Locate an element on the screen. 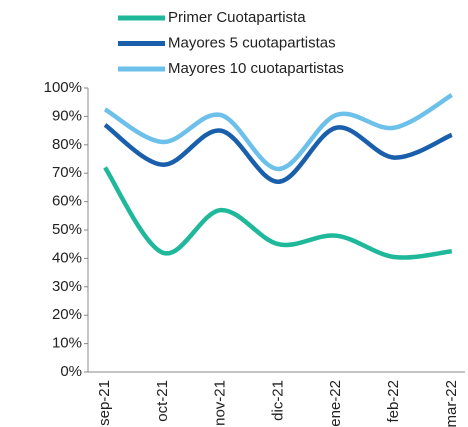  y-tick-label: 20% is located at coordinates (67, 314).